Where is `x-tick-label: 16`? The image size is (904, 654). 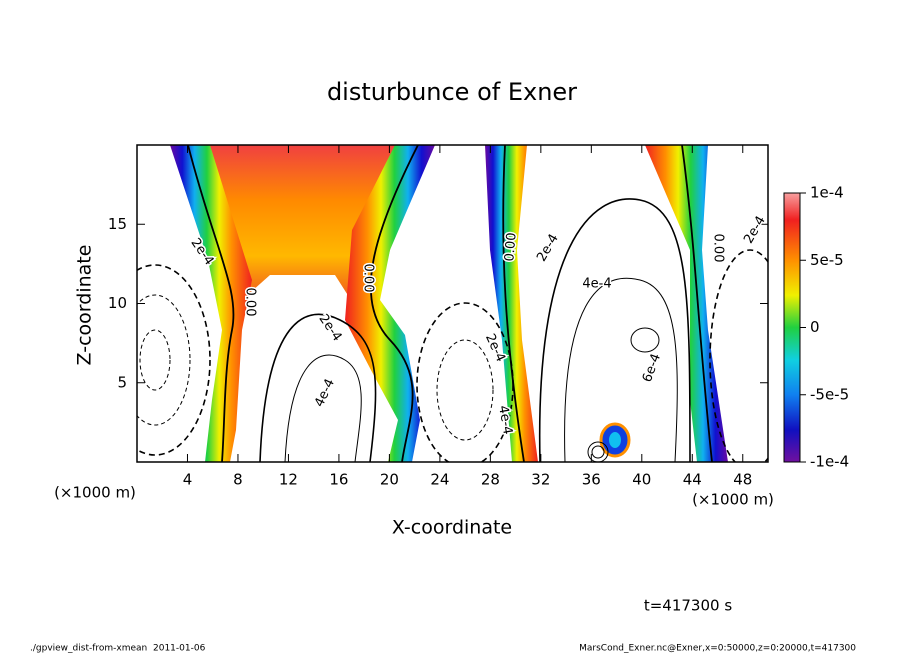
x-tick-label: 16 is located at coordinates (338, 480).